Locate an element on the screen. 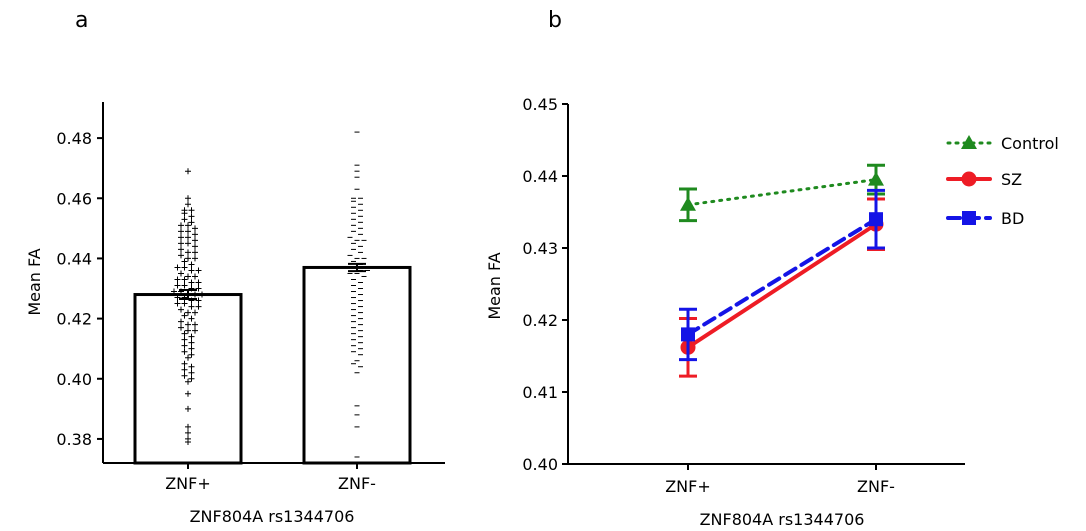 This screenshot has width=1086, height=531. y-tick-label: 0.38 is located at coordinates (74, 439).